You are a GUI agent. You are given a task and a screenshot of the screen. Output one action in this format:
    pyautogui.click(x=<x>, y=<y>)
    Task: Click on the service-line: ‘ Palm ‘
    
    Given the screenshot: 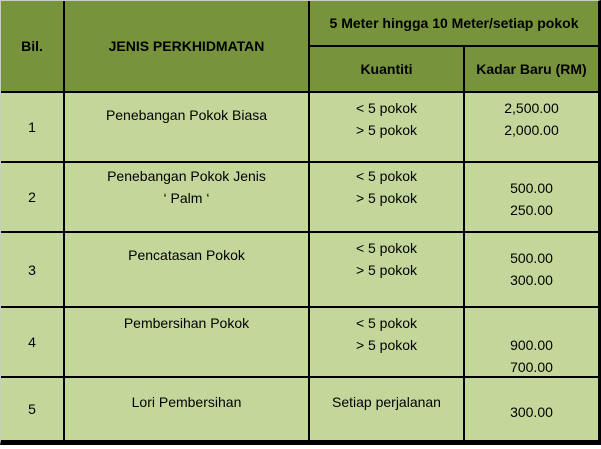 What is the action you would take?
    pyautogui.click(x=186, y=198)
    